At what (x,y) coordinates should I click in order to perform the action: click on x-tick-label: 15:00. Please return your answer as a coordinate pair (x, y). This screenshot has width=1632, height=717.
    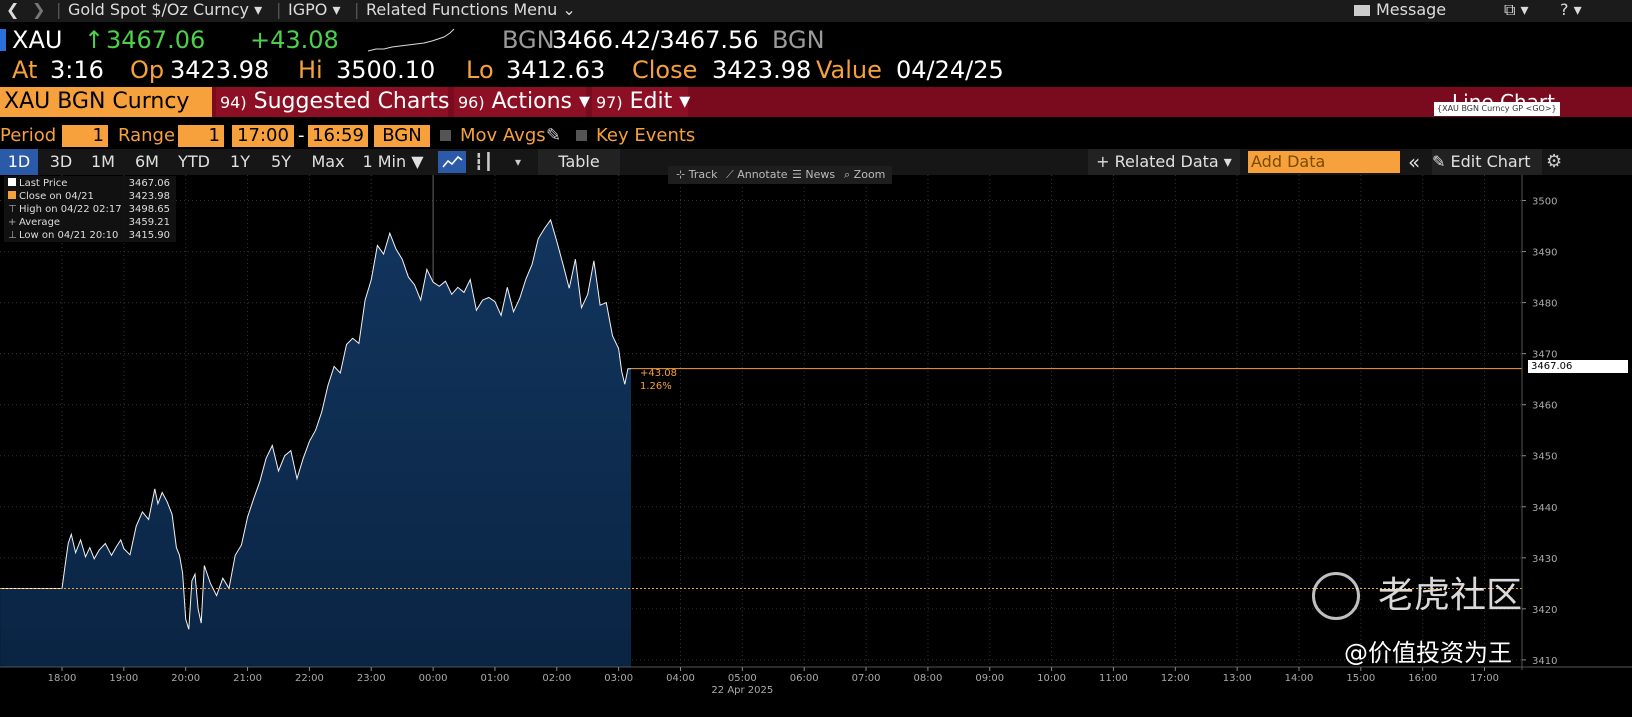
    Looking at the image, I should click on (1360, 678).